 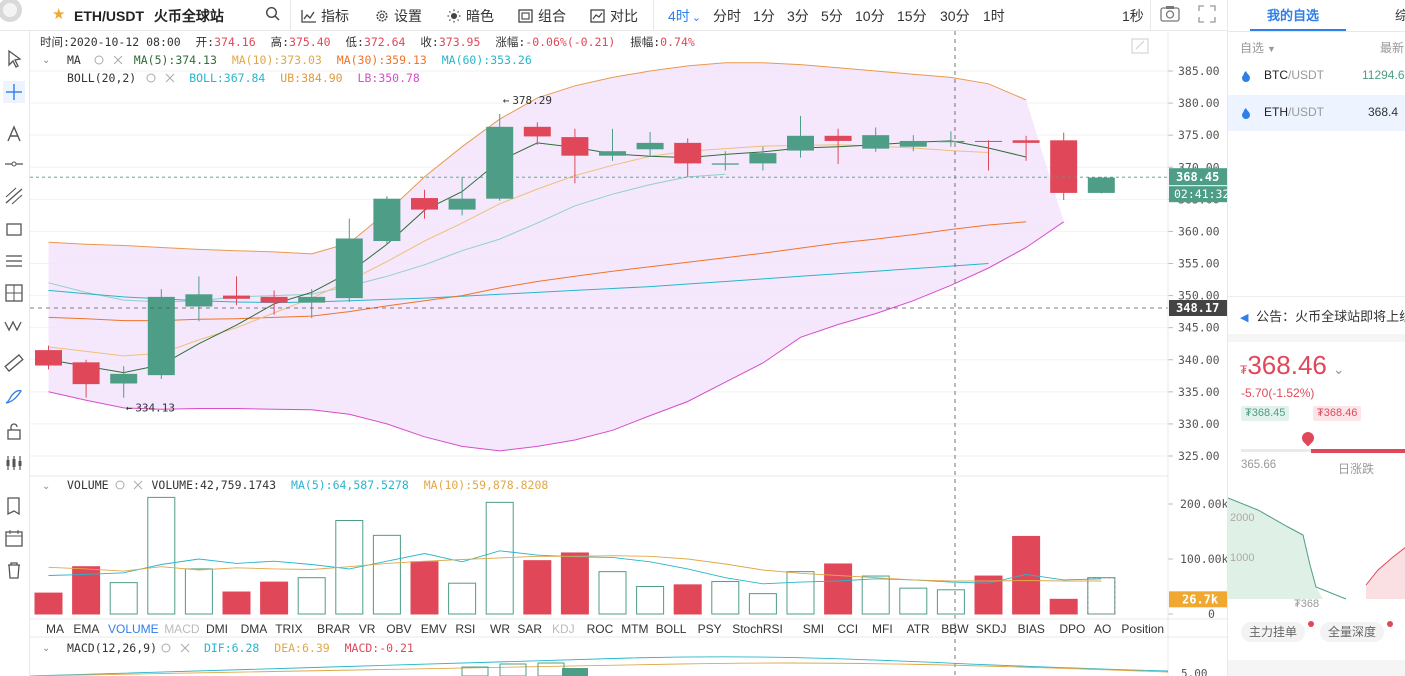 I want to click on indicator-tab-vr: VR, so click(x=367, y=629).